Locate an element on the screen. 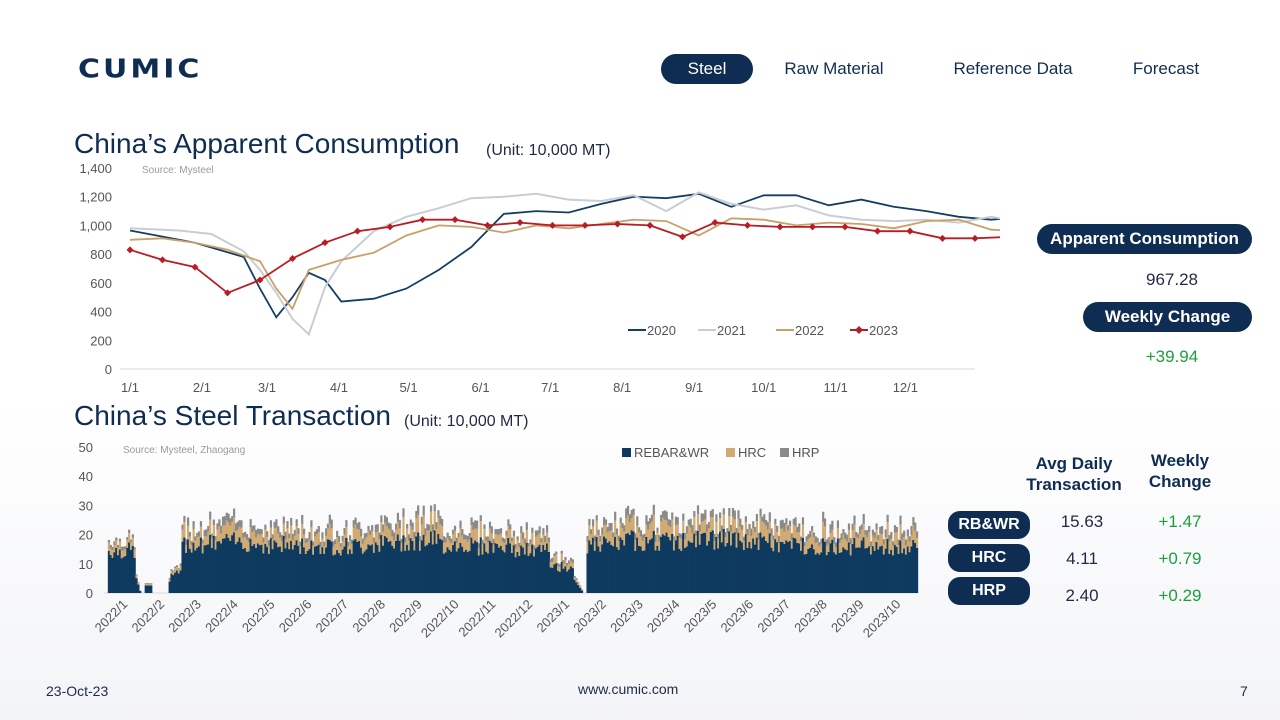  x-tick-label: 3/1 is located at coordinates (267, 387).